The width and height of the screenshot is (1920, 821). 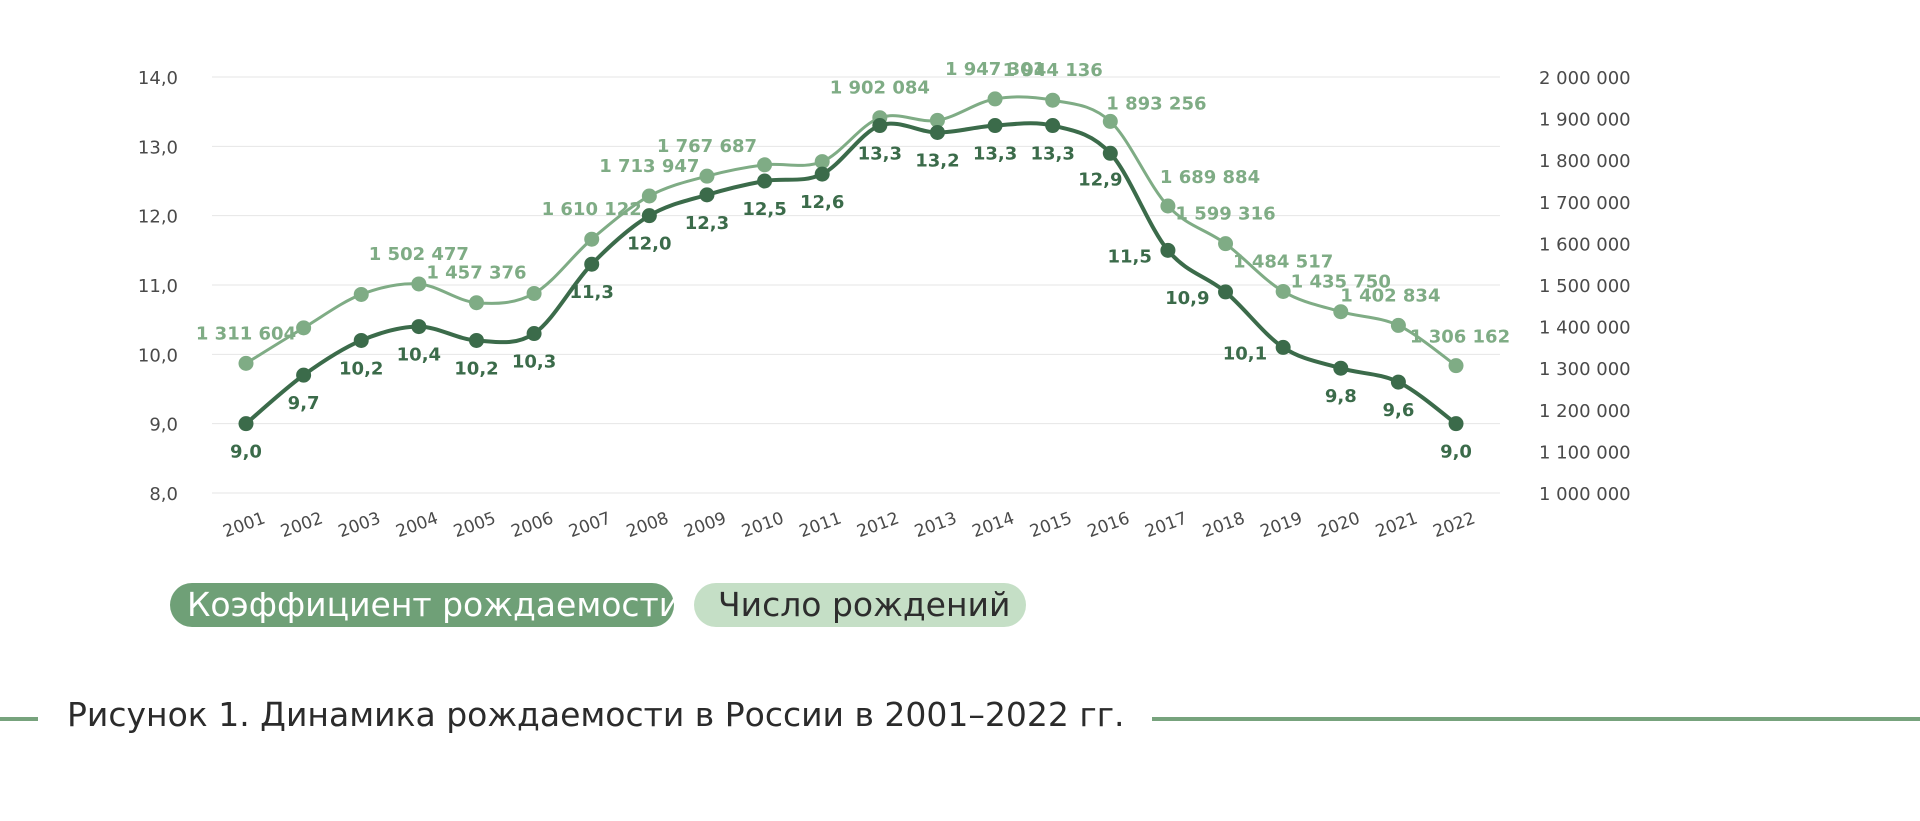 I want to click on births-data-label: 1 902 084, so click(x=880, y=88).